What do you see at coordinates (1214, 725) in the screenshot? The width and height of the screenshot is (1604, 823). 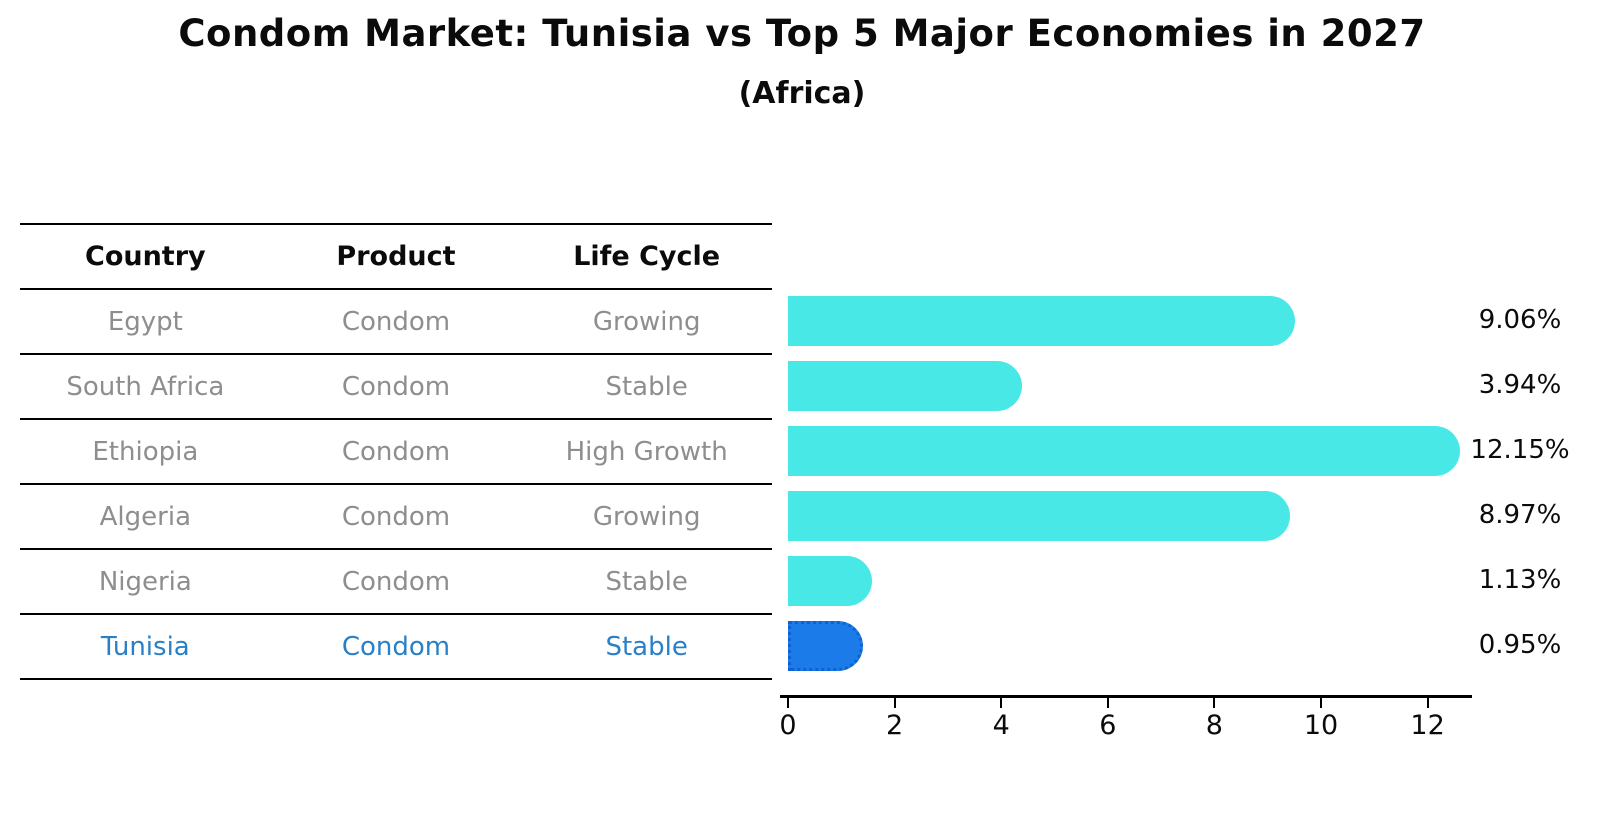 I see `x-axis-tick-label: 8` at bounding box center [1214, 725].